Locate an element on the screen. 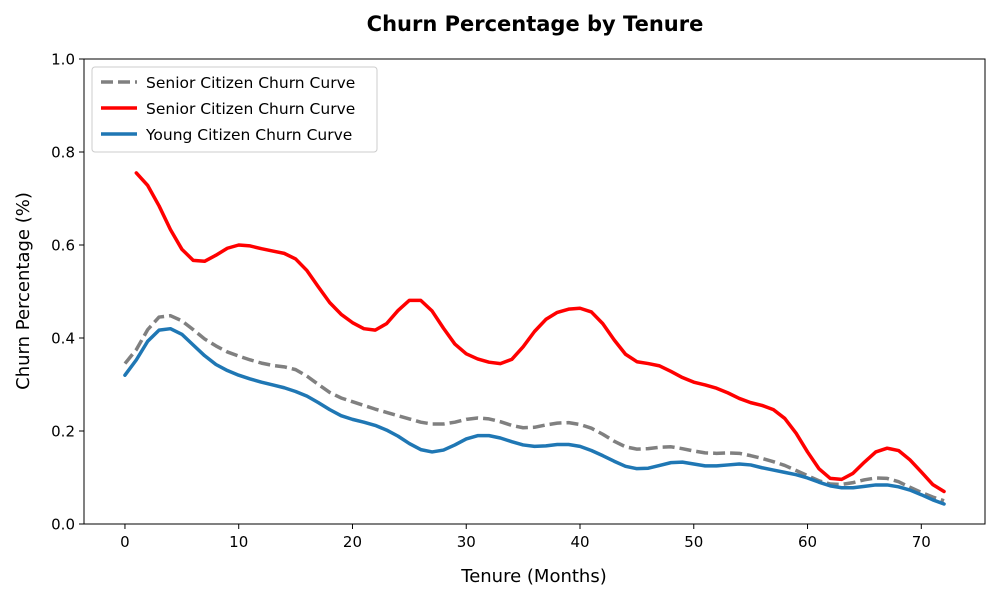  x-tick-label: 30 is located at coordinates (466, 542).